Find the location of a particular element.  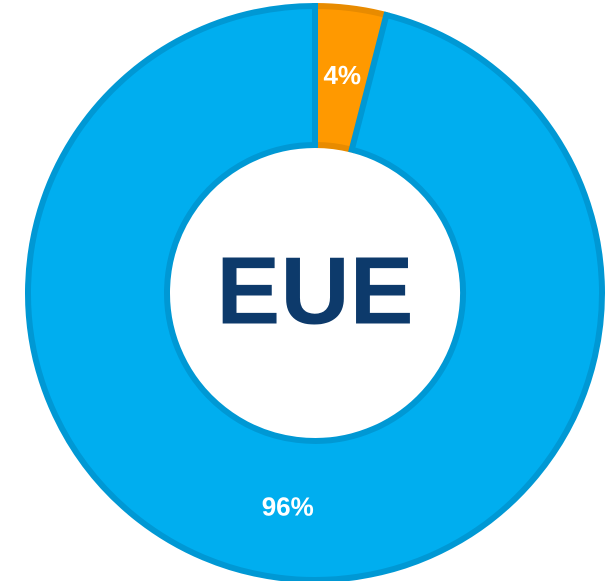

value-label: 96% is located at coordinates (288, 507).